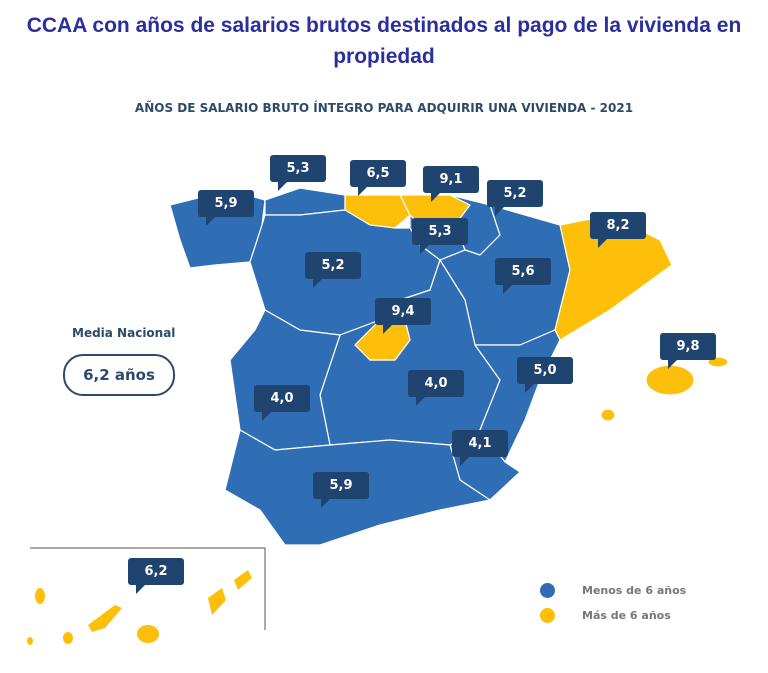 The image size is (768, 673). I want to click on media-nacional-label: Media Nacional, so click(124, 333).